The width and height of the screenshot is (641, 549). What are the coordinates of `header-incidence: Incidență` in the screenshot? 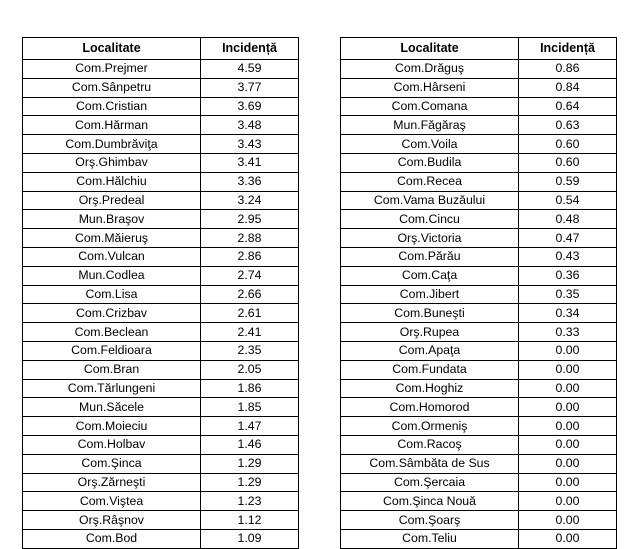 It's located at (567, 48).